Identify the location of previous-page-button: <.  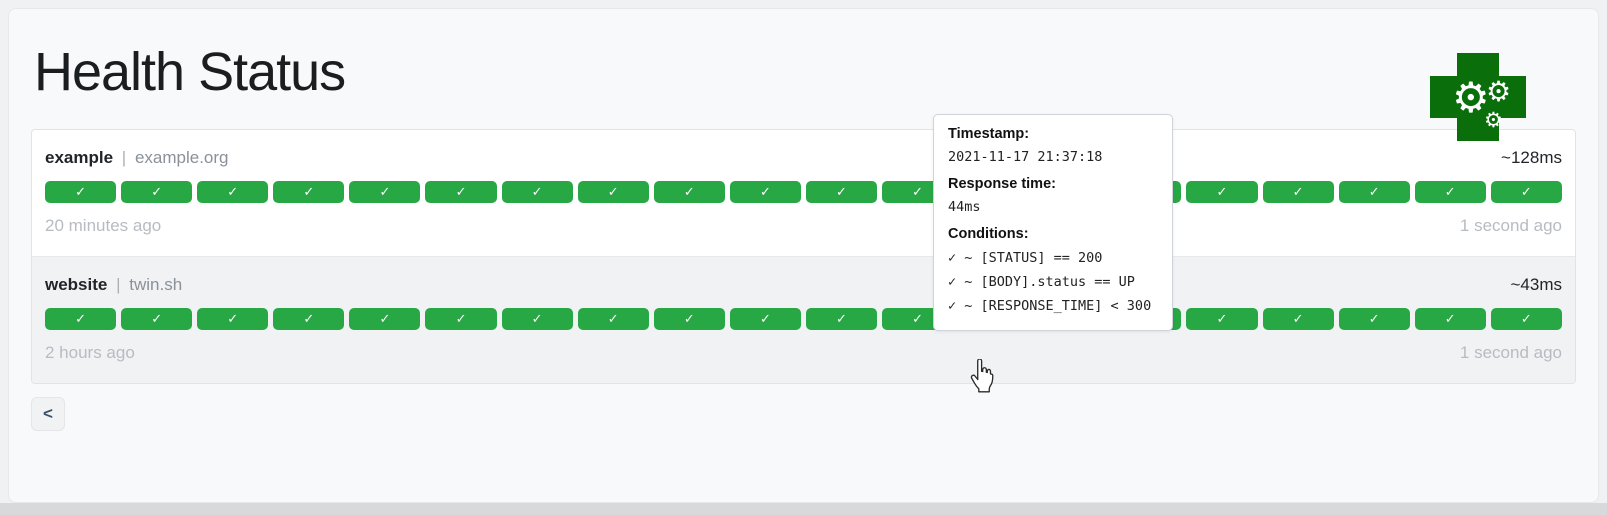
(48, 414).